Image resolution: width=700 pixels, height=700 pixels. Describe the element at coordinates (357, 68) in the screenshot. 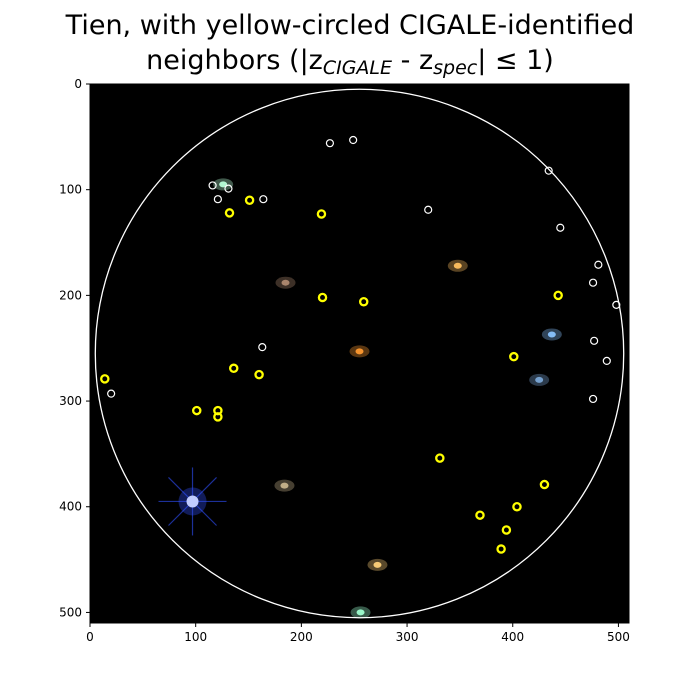

I see `title-sub-cigale: CIGALE` at that location.